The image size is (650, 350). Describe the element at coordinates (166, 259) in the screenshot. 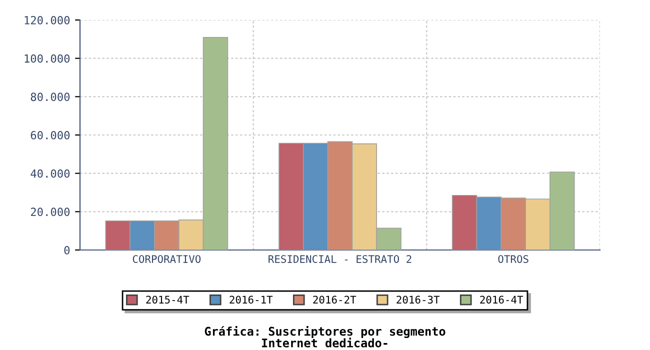

I see `x-tick-label: CORPORATIVO` at that location.